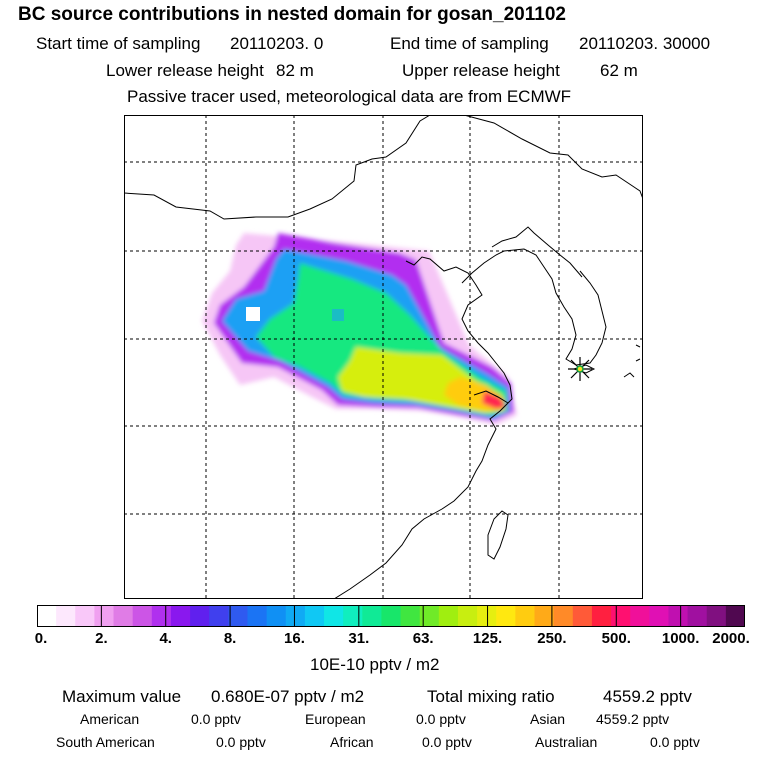  What do you see at coordinates (647, 696) in the screenshot?
I see `total-mixing-value: 4559.2 pptv` at bounding box center [647, 696].